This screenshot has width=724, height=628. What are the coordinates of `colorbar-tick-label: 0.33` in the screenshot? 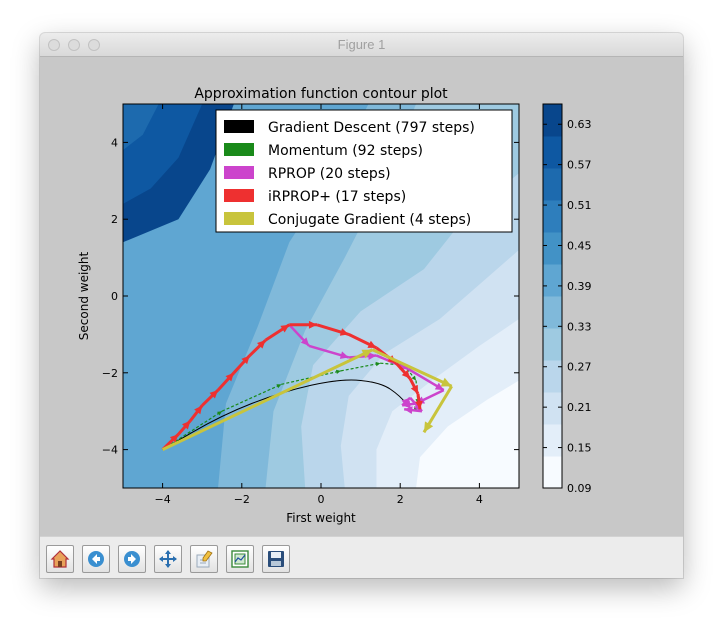 It's located at (579, 326).